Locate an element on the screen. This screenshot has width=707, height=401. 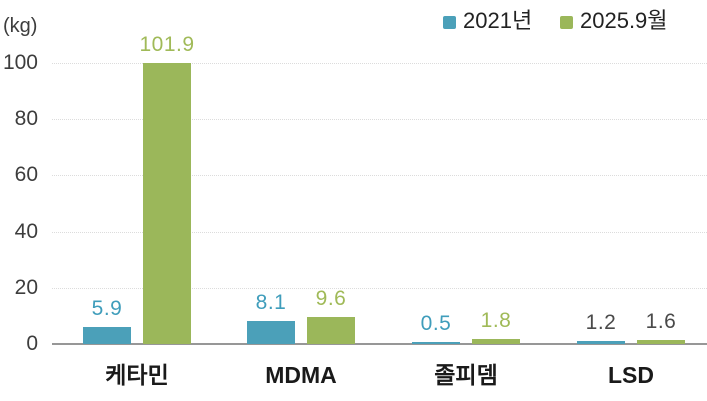
category-label-4: LSD is located at coordinates (631, 375).